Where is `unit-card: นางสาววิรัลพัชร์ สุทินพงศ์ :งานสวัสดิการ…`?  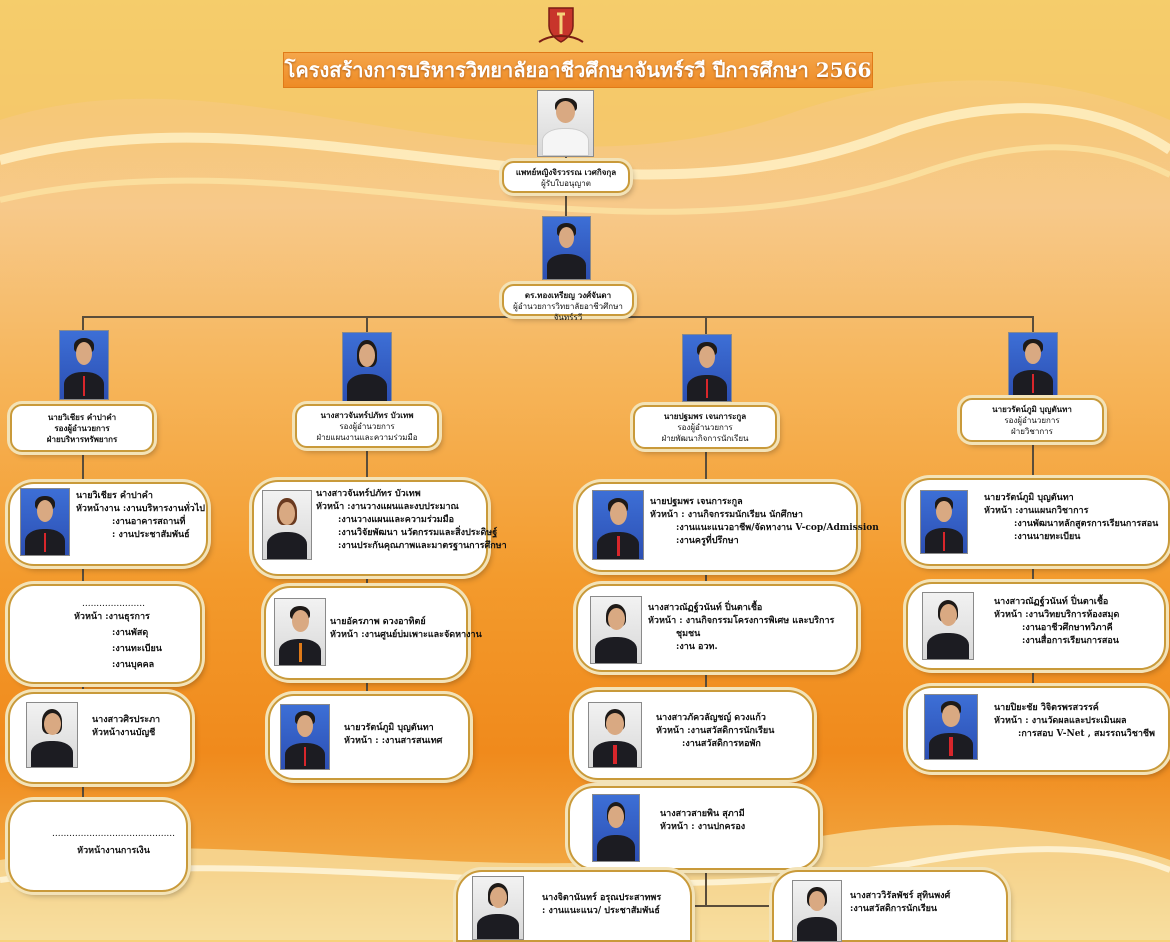
unit-card: นางสาววิรัลพัชร์ สุทินพงศ์ :งานสวัสดิการ… is located at coordinates (890, 906).